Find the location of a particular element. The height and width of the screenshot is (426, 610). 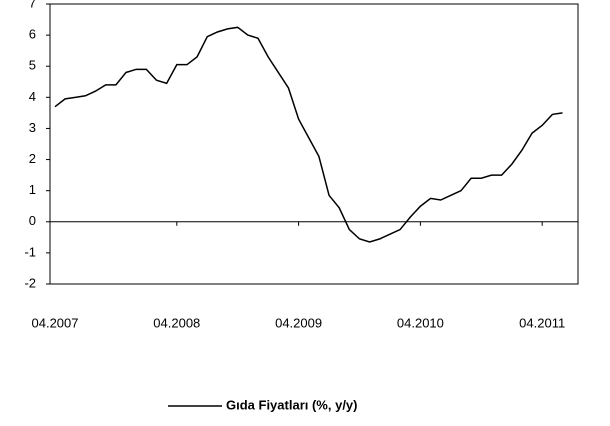

x-tick-label: 04.2010 is located at coordinates (420, 322).